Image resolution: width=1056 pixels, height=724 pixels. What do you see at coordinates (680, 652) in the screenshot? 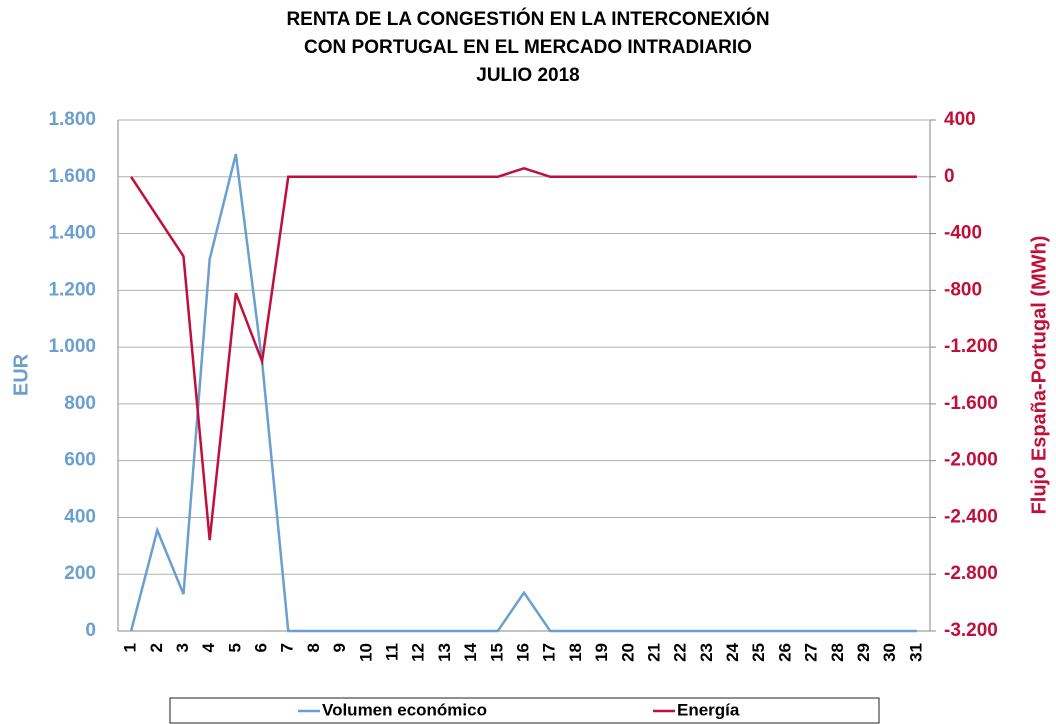
I see `x-tick-label: 22` at bounding box center [680, 652].